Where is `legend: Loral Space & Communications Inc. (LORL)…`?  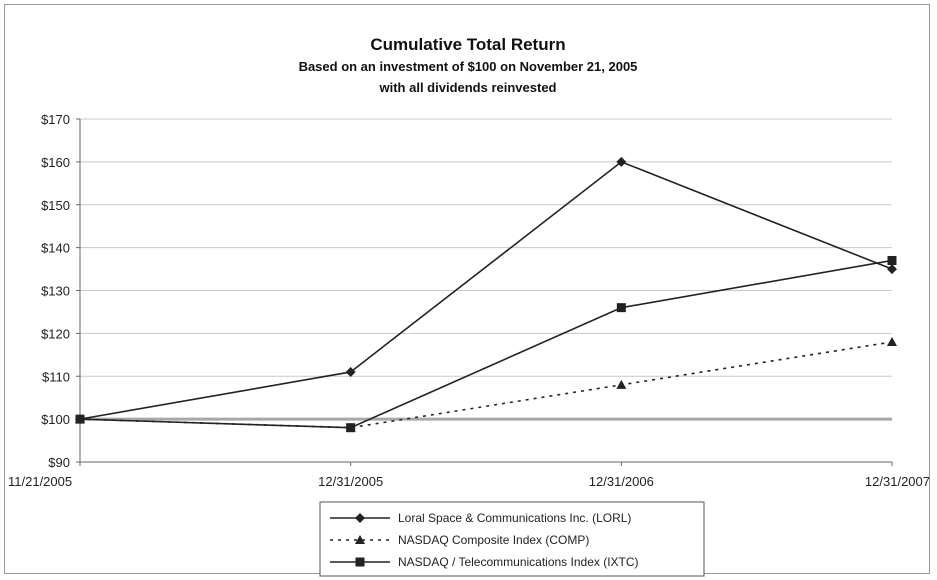
legend: Loral Space & Communications Inc. (LORL)… is located at coordinates (512, 539).